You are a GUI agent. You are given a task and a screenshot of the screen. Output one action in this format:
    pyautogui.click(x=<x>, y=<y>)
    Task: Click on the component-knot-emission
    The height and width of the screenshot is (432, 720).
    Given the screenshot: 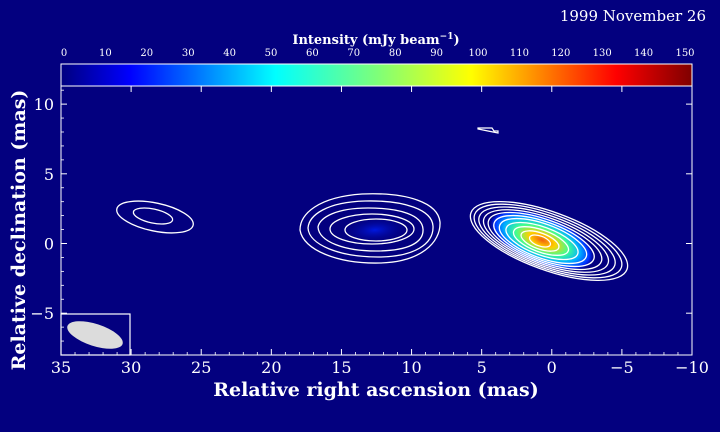 What is the action you would take?
    pyautogui.click(x=375, y=230)
    